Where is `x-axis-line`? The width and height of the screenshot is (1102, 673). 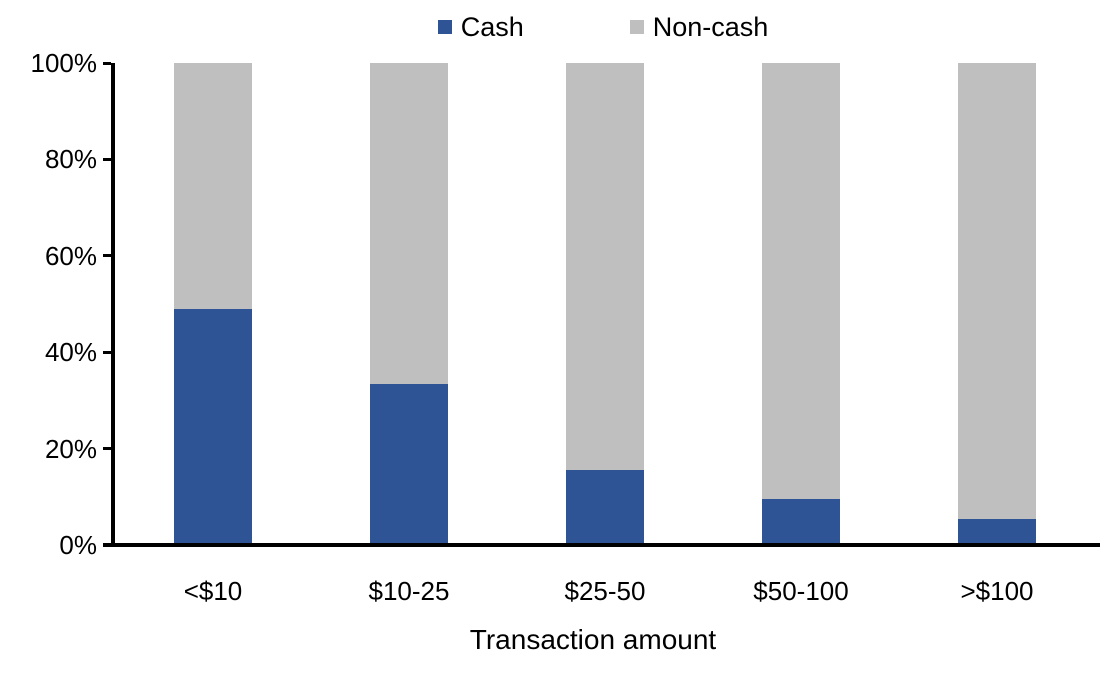
x-axis-line is located at coordinates (601, 545).